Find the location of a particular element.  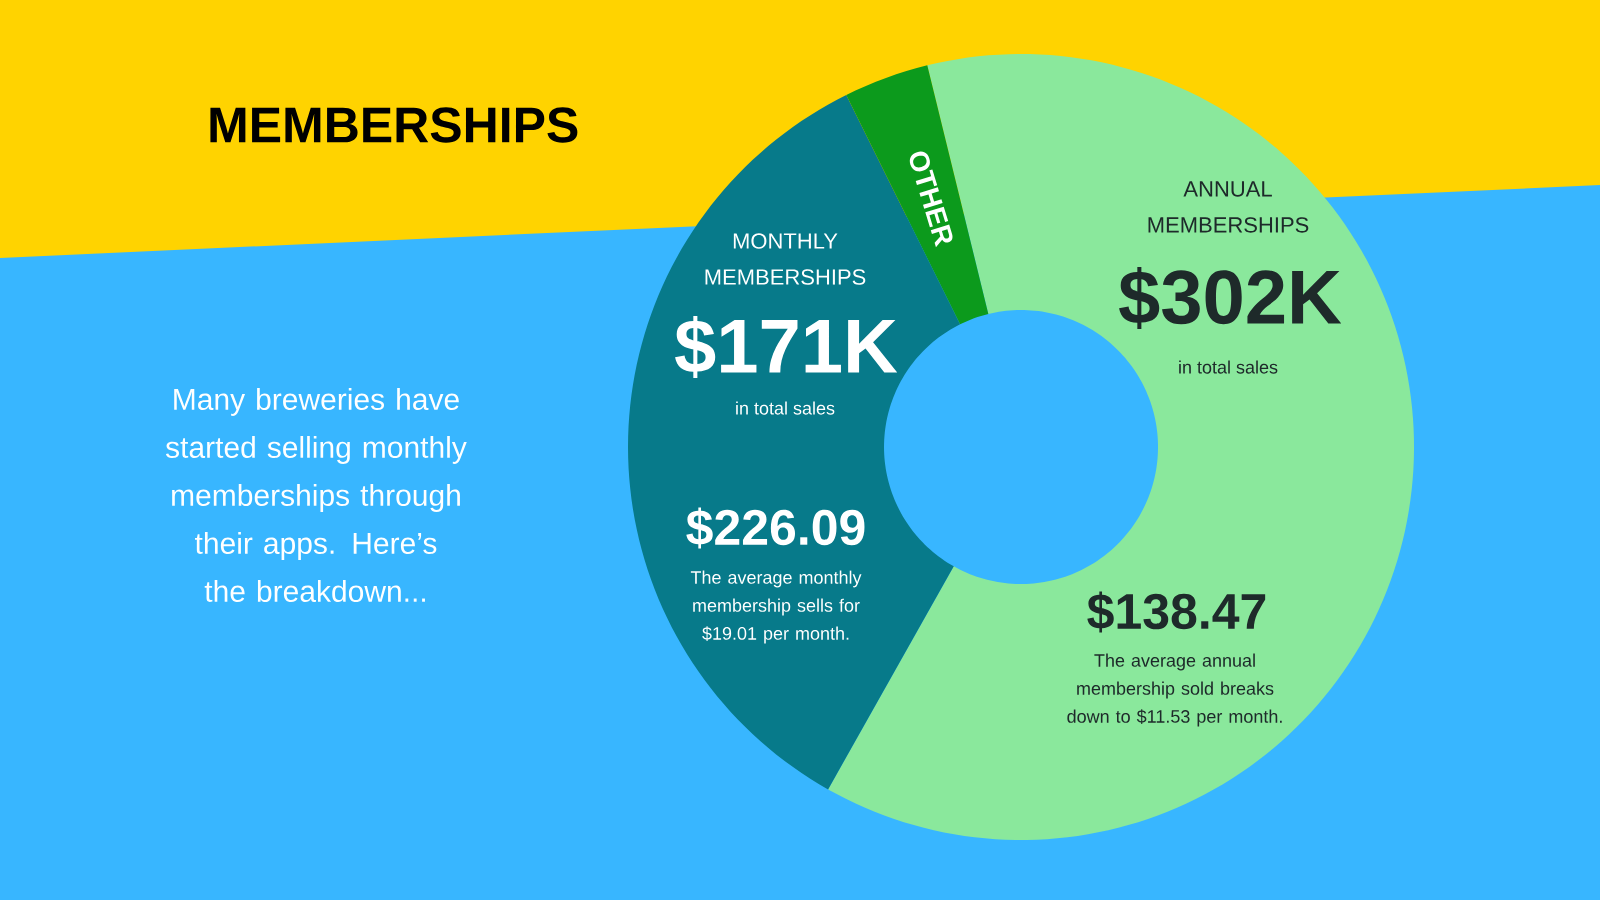

text: $226.09 is located at coordinates (775, 528).